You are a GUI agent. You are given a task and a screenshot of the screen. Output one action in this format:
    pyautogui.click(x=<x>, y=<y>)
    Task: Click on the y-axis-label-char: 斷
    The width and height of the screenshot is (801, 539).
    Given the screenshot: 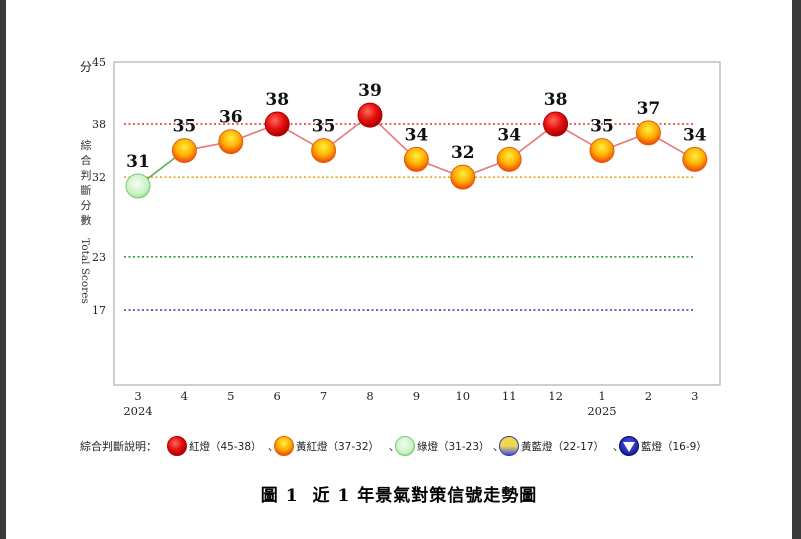 What is the action you would take?
    pyautogui.click(x=86, y=190)
    